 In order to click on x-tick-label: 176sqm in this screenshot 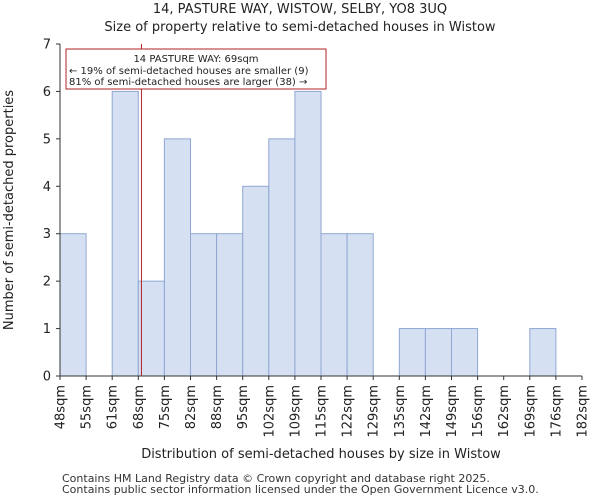, I will do `click(556, 411)`.